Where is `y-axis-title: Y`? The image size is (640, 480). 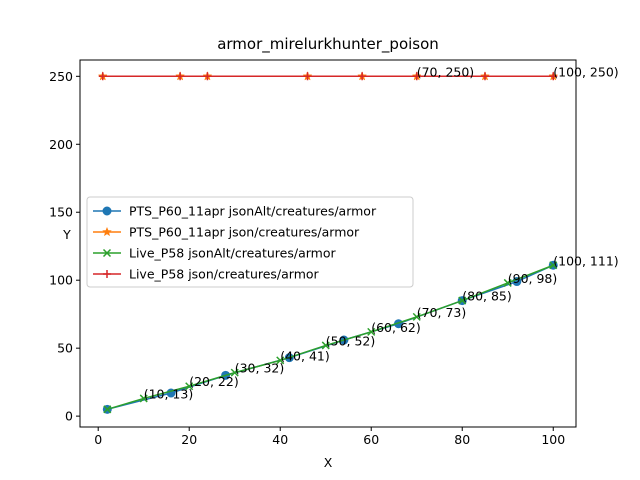 y-axis-title: Y is located at coordinates (66, 234).